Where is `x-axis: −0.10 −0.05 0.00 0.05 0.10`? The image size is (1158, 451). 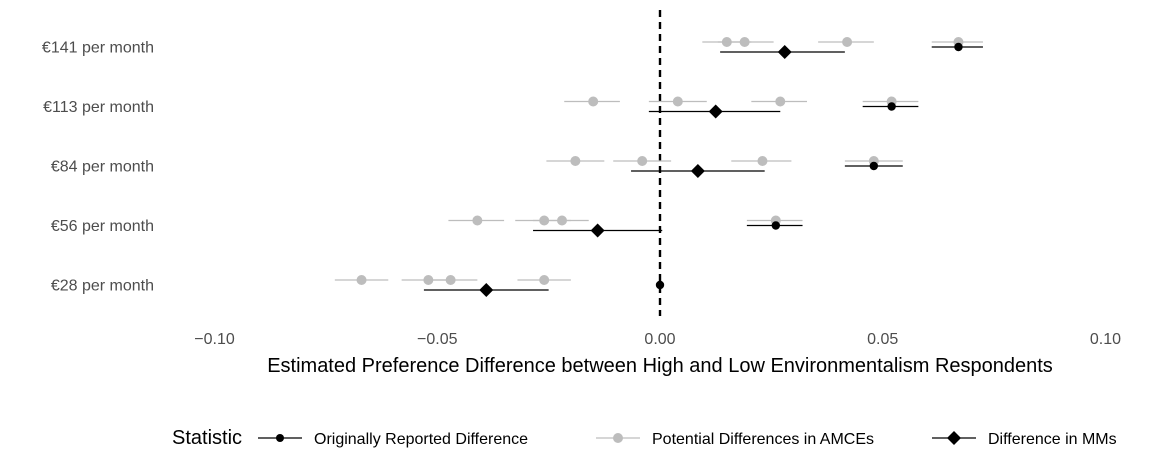 x-axis: −0.10 −0.05 0.00 0.05 0.10 is located at coordinates (657, 339).